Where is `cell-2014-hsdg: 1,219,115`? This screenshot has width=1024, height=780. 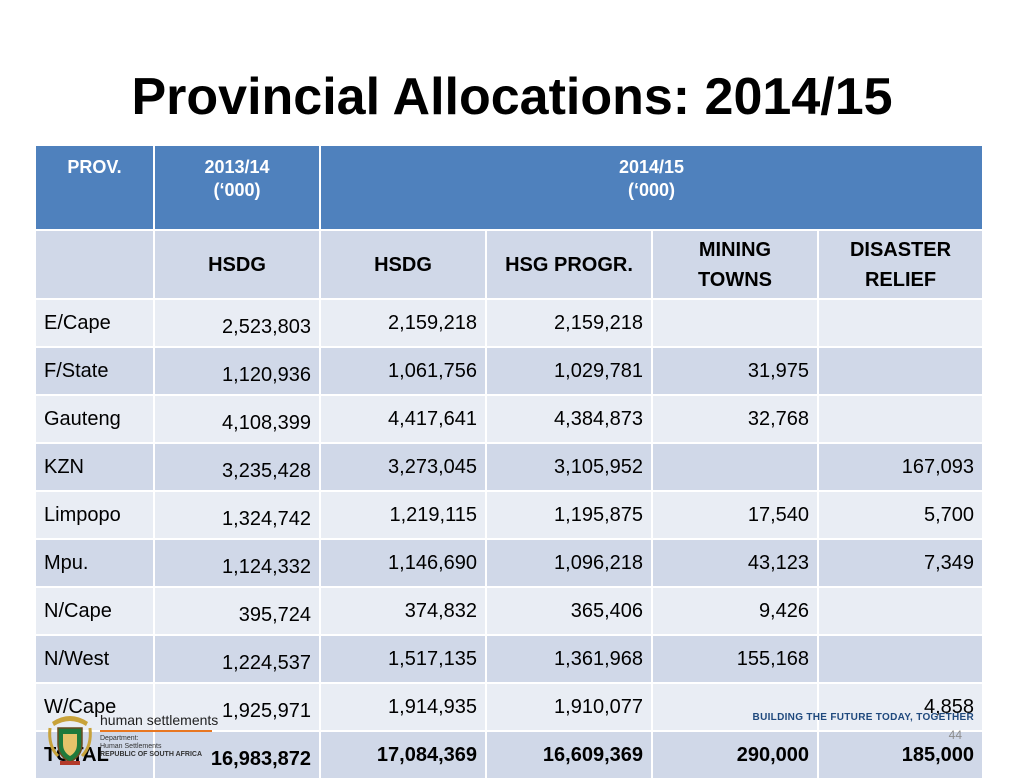
cell-2014-hsdg: 1,219,115 is located at coordinates (403, 515).